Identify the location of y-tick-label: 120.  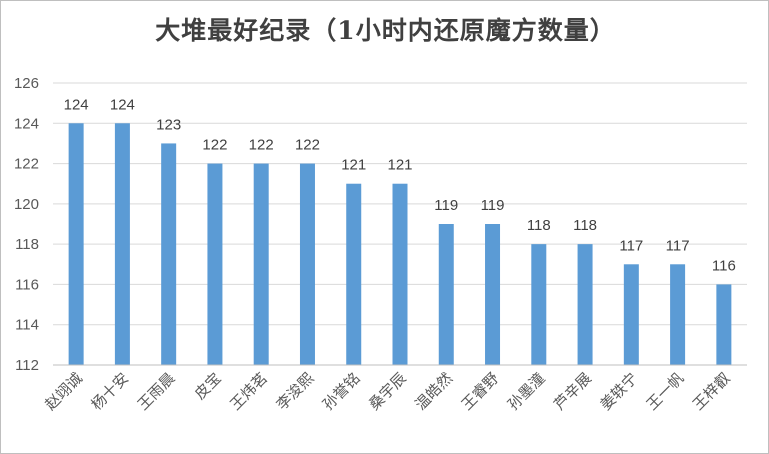
(26, 204).